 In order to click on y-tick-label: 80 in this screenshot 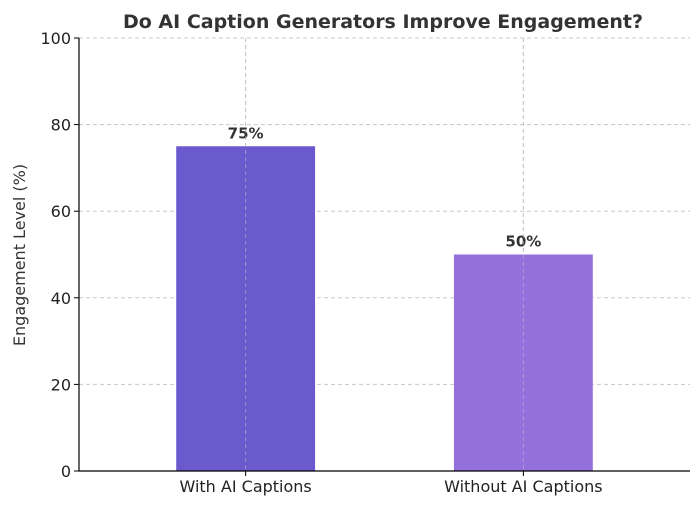, I will do `click(61, 125)`.